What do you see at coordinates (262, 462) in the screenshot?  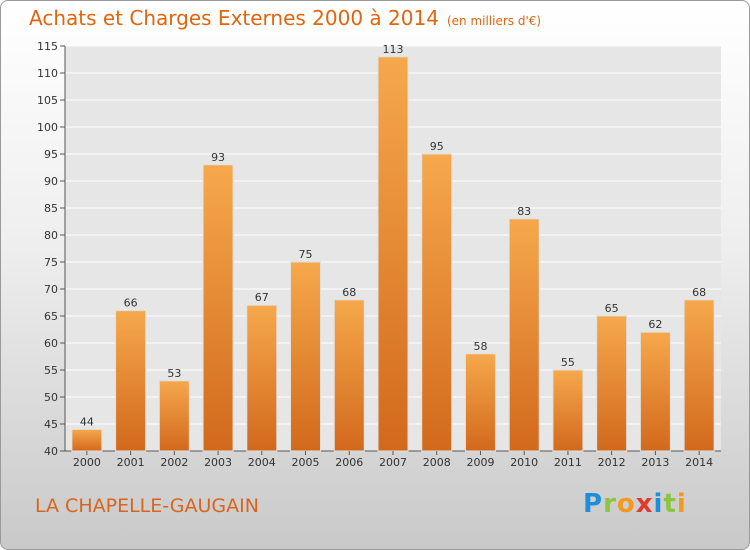 I see `x-tick-label: 2004` at bounding box center [262, 462].